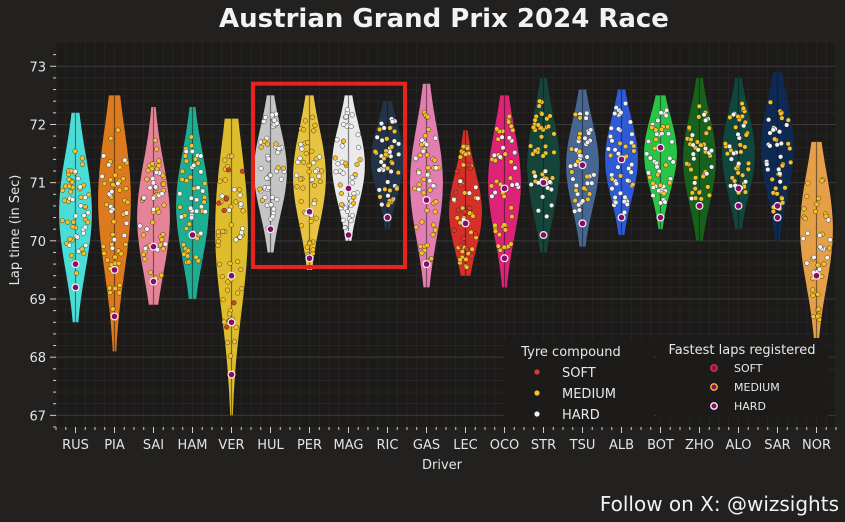 The image size is (845, 522). What do you see at coordinates (660, 445) in the screenshot?
I see `x-tick-label-bot: BOT` at bounding box center [660, 445].